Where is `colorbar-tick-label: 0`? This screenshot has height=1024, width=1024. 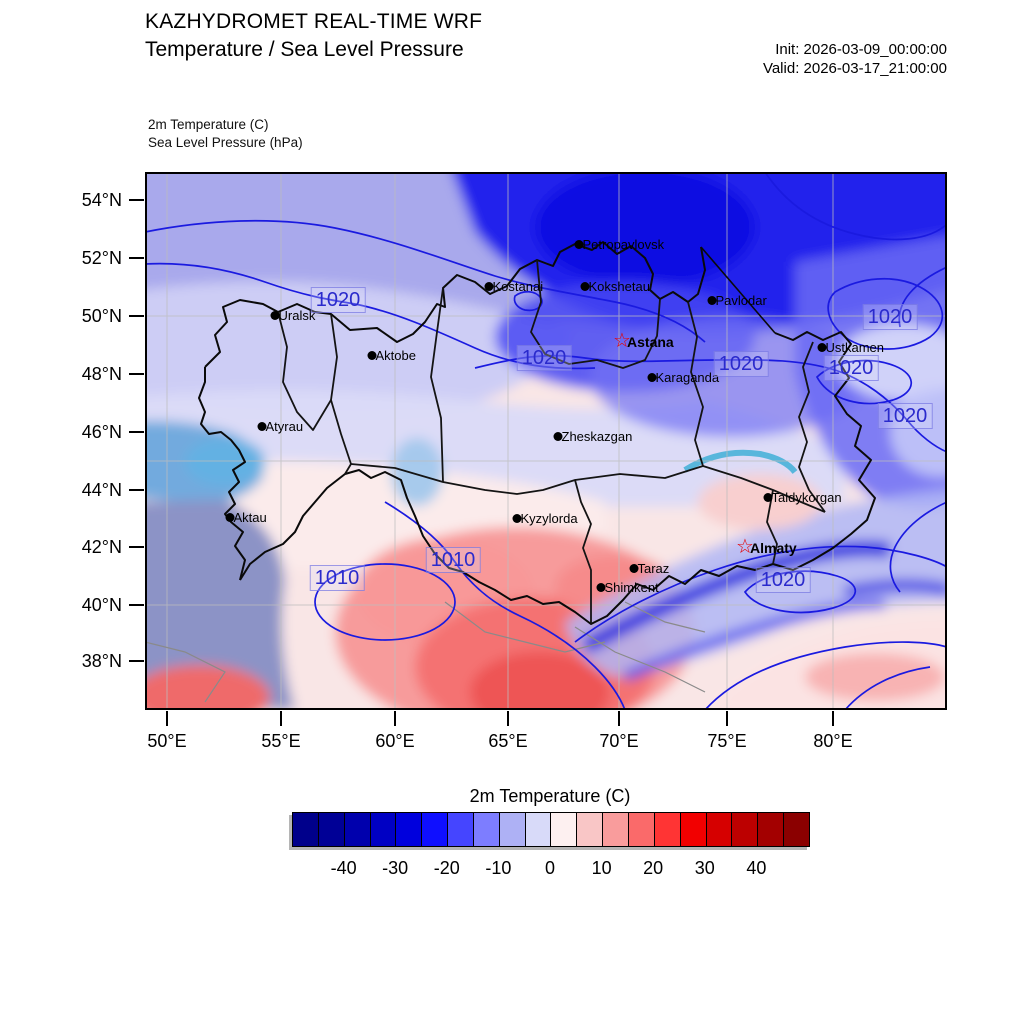 colorbar-tick-label: 0 is located at coordinates (550, 868).